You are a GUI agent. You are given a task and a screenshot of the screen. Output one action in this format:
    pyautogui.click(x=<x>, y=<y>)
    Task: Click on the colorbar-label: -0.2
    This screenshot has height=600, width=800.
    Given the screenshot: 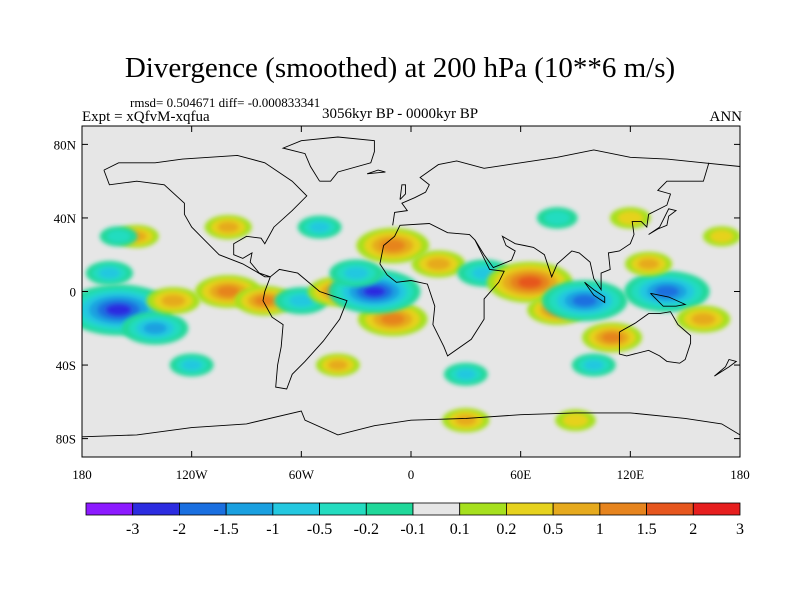 What is the action you would take?
    pyautogui.click(x=366, y=529)
    